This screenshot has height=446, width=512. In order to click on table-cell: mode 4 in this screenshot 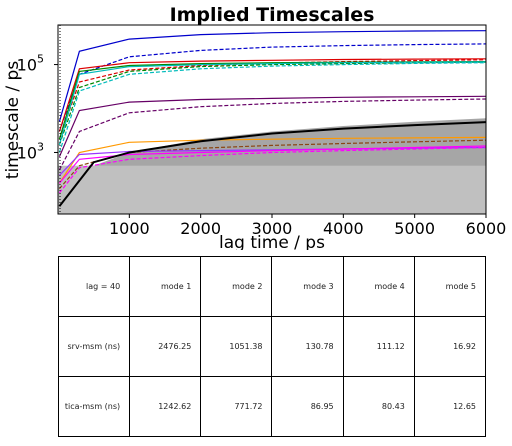, I will do `click(378, 286)`.